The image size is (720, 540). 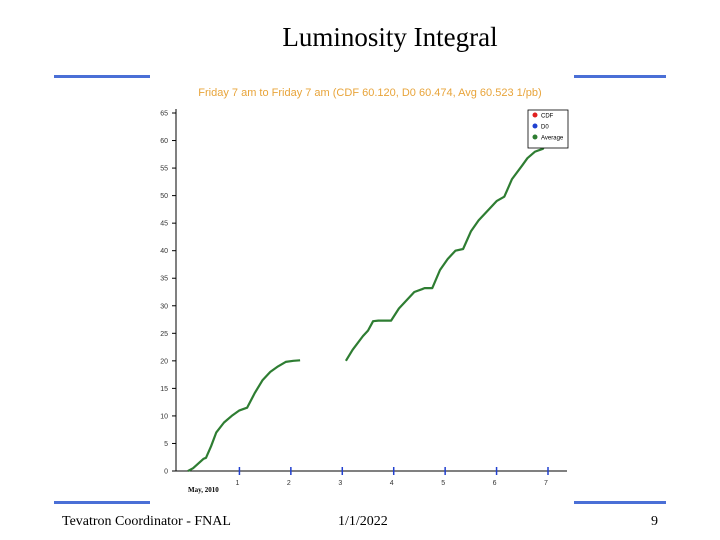 What do you see at coordinates (164, 114) in the screenshot?
I see `y-tick-label: 65` at bounding box center [164, 114].